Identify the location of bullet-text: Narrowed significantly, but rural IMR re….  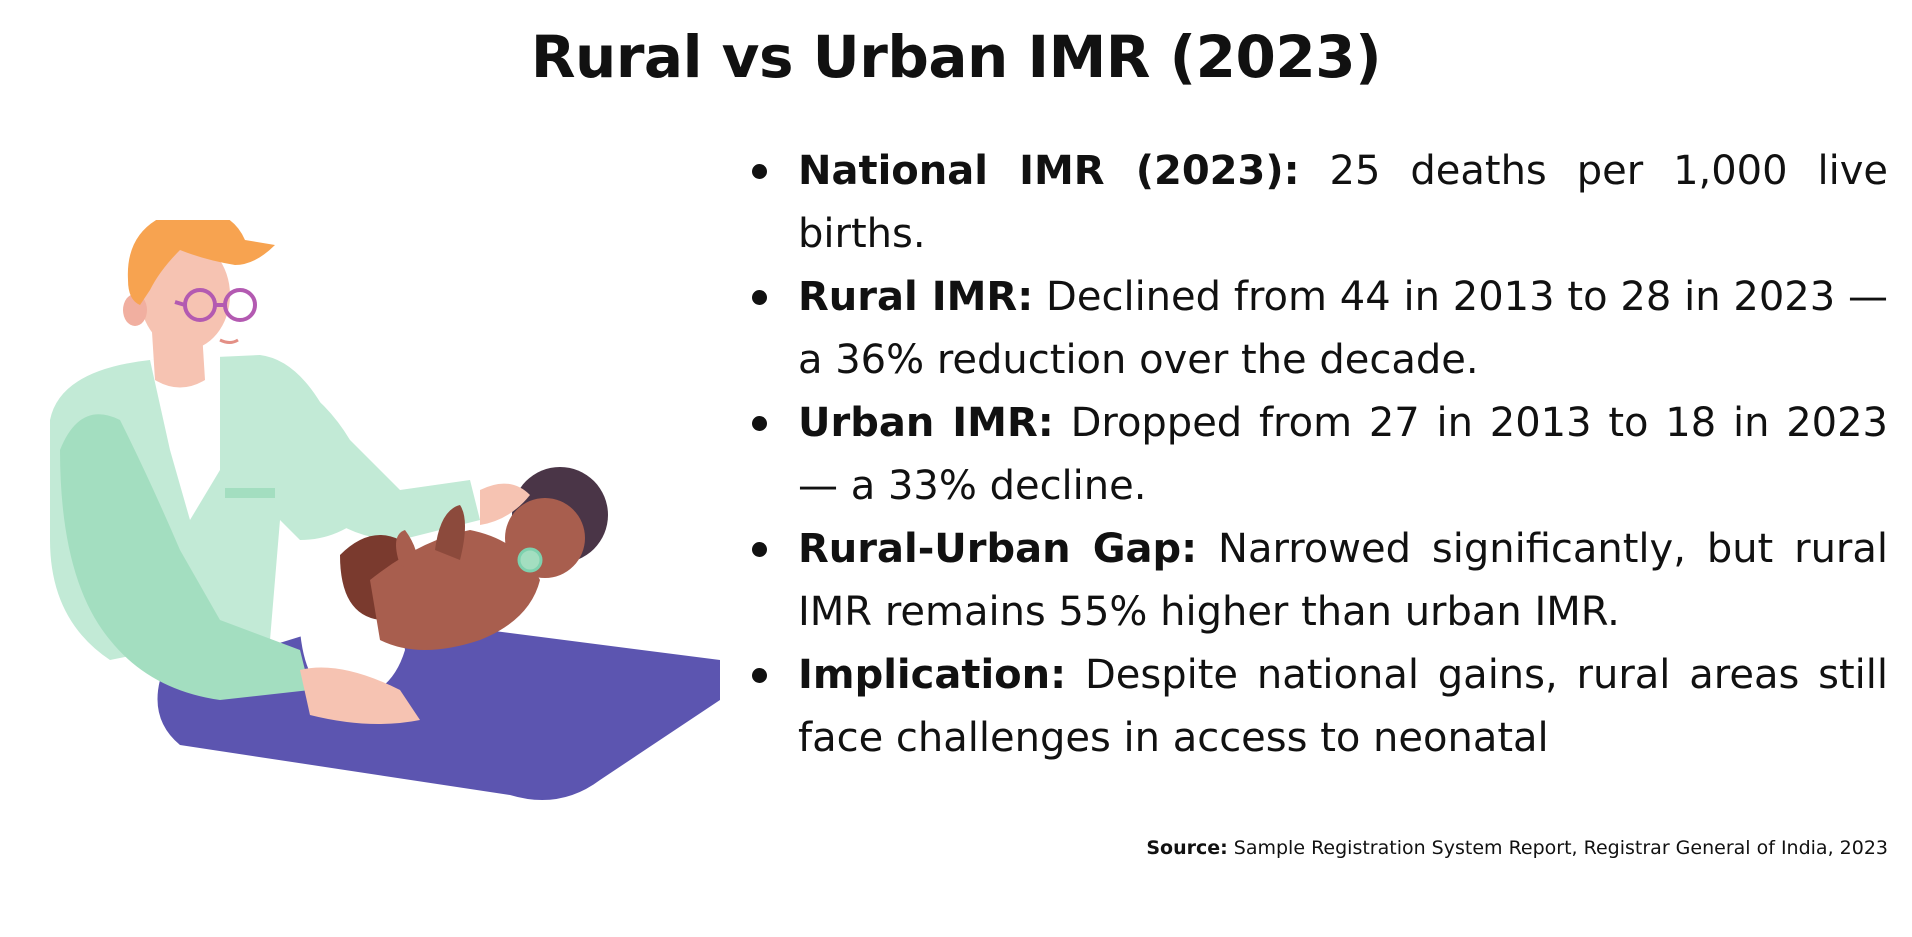
(1343, 580).